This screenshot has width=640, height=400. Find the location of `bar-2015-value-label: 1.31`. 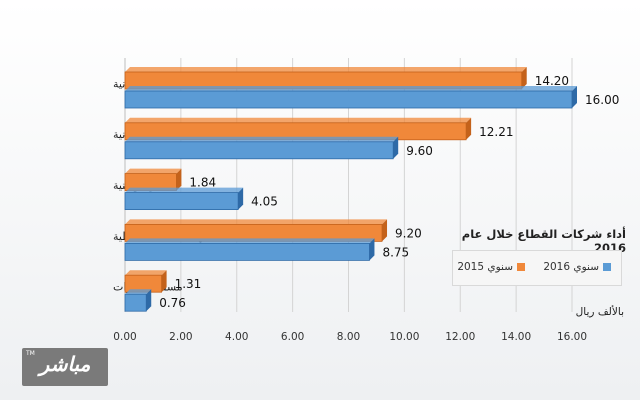

bar-2015-value-label: 1.31 is located at coordinates (188, 284).